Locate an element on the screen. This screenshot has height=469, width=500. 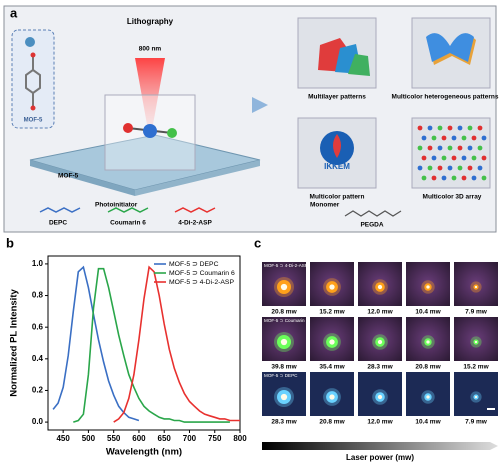
y-tick-label: 0.4 is located at coordinates (38, 358).